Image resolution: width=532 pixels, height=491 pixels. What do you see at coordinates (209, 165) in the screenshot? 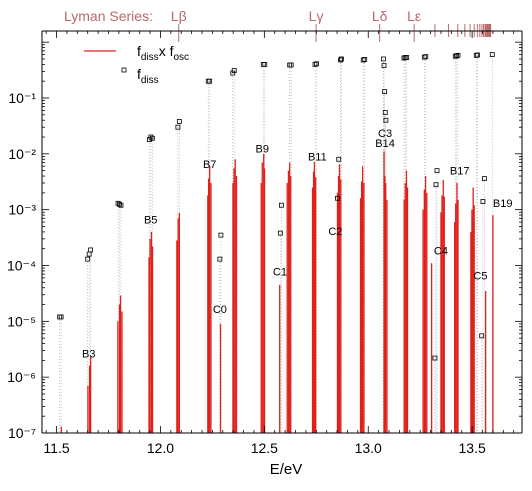
I see `band-label: B7` at bounding box center [209, 165].